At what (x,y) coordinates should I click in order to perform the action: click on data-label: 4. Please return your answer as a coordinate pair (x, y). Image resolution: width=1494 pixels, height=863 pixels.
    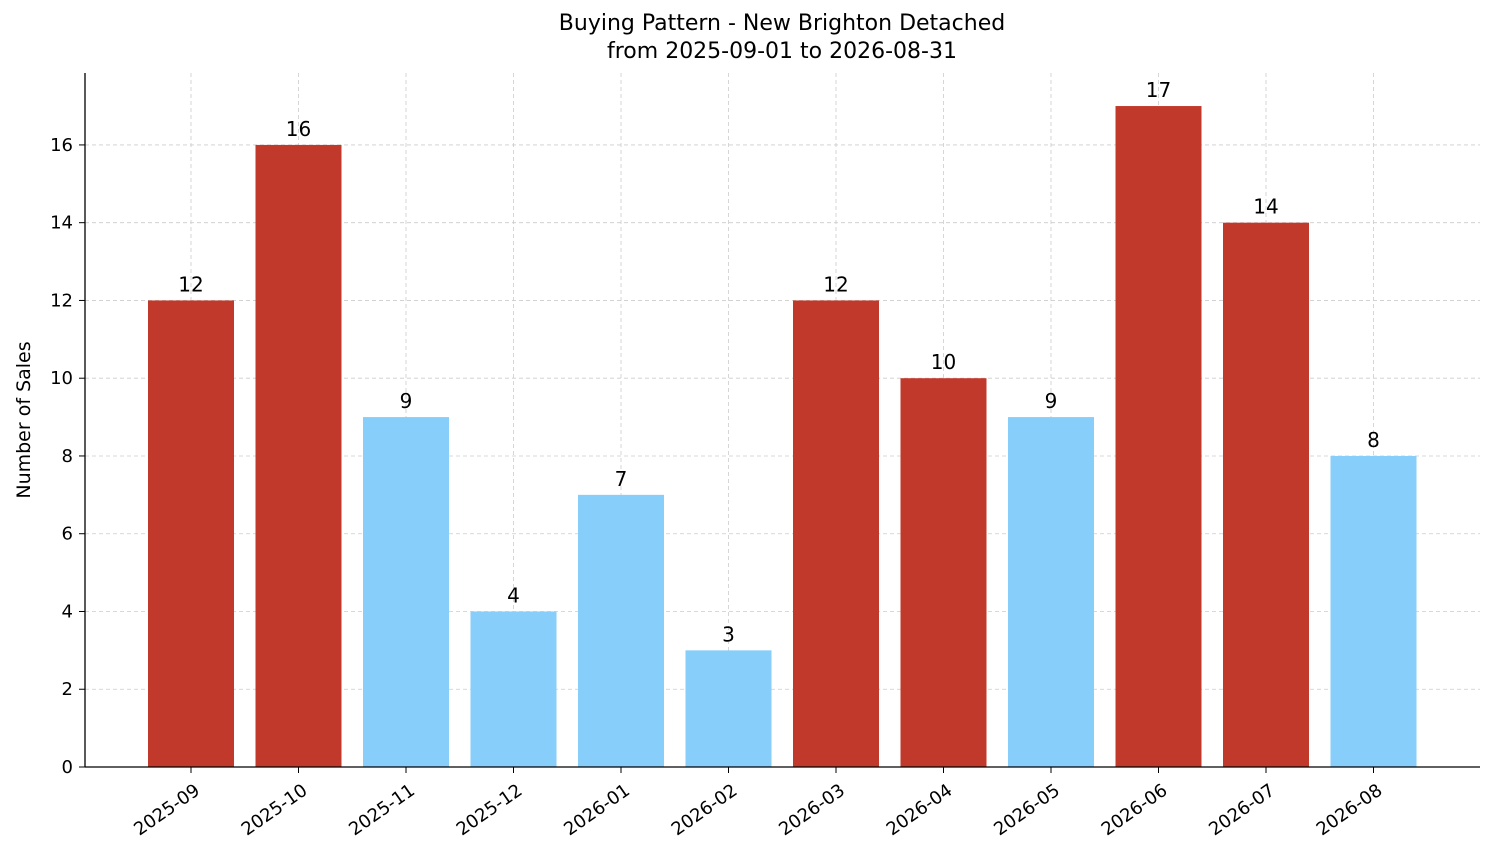
    Looking at the image, I should click on (513, 595).